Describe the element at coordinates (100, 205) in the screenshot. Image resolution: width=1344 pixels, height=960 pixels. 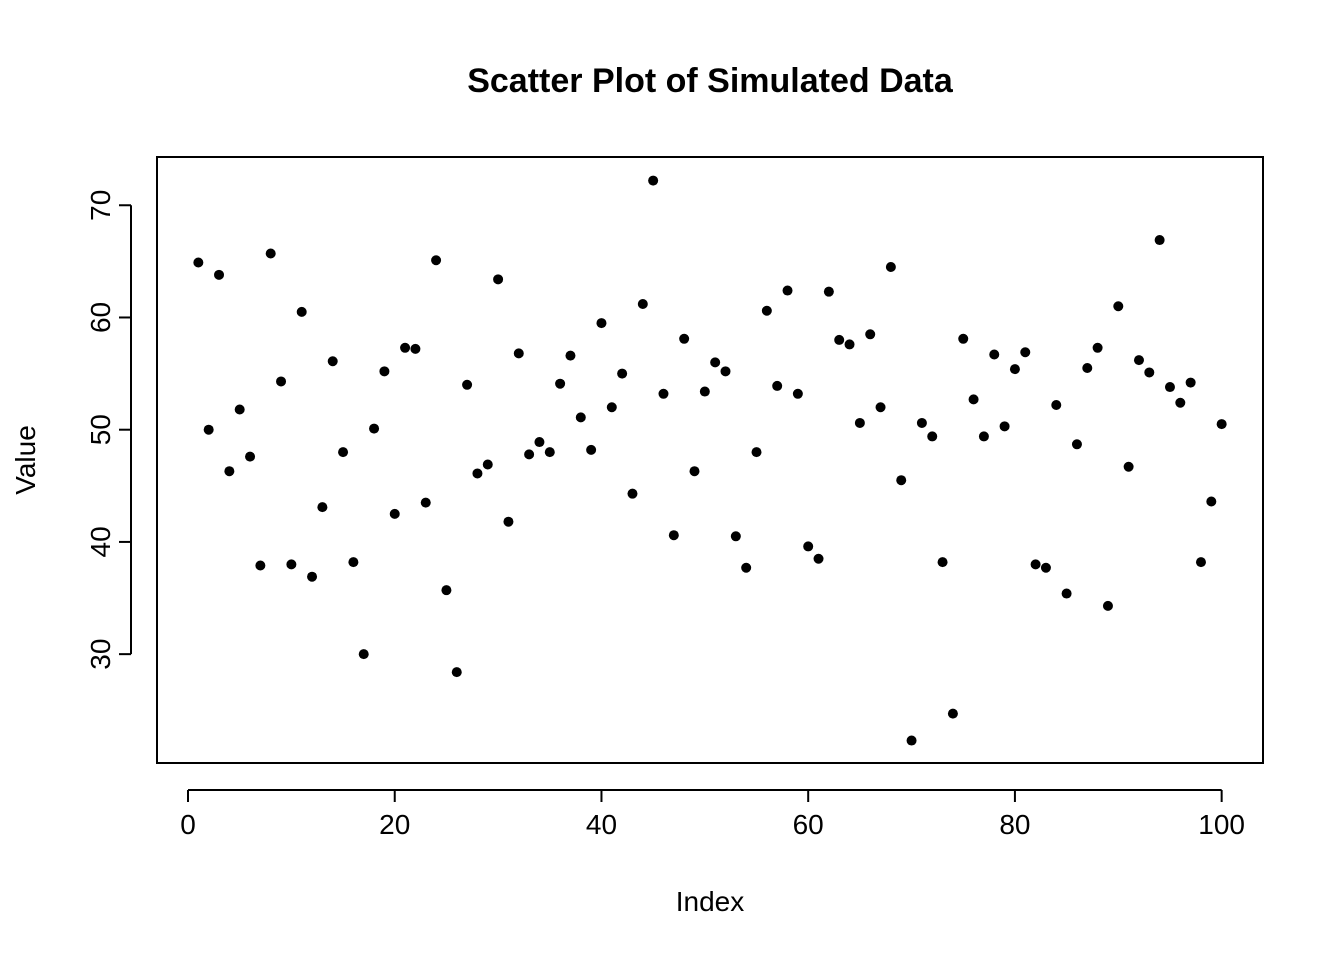
I see `y-tick-label: 70` at that location.